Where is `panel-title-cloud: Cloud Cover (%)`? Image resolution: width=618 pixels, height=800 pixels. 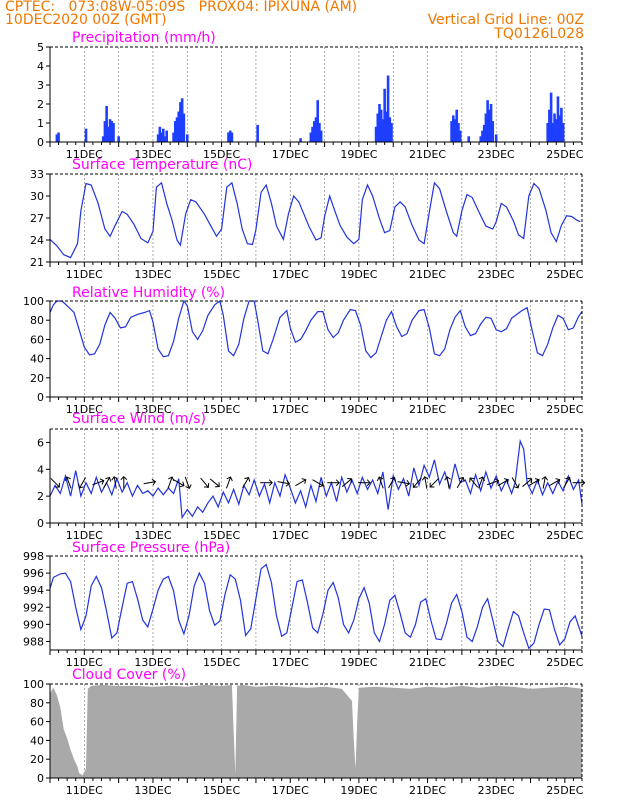
panel-title-cloud: Cloud Cover (%) is located at coordinates (129, 675).